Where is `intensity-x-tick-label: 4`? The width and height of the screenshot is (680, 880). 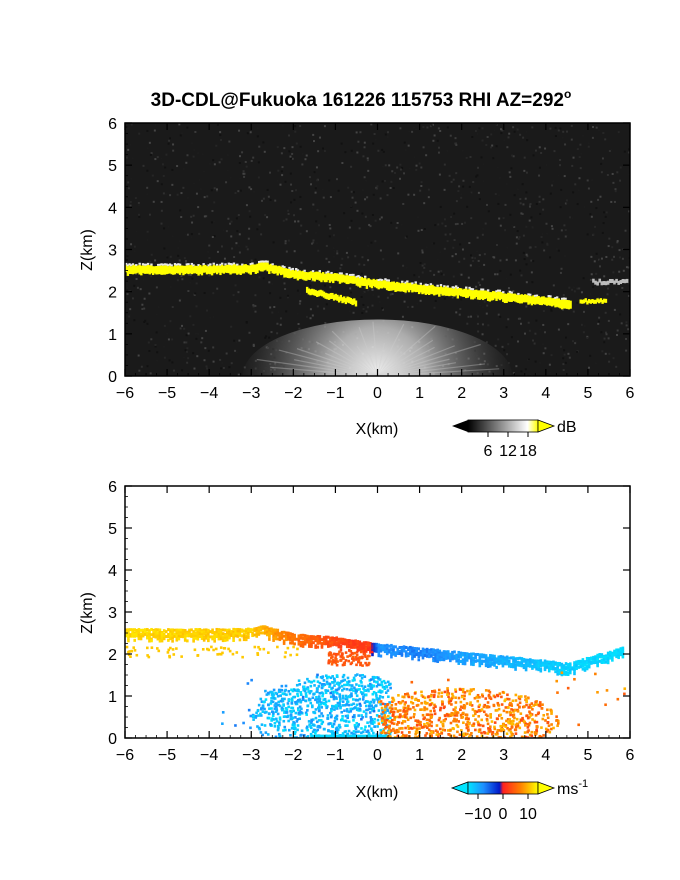 intensity-x-tick-label: 4 is located at coordinates (545, 393).